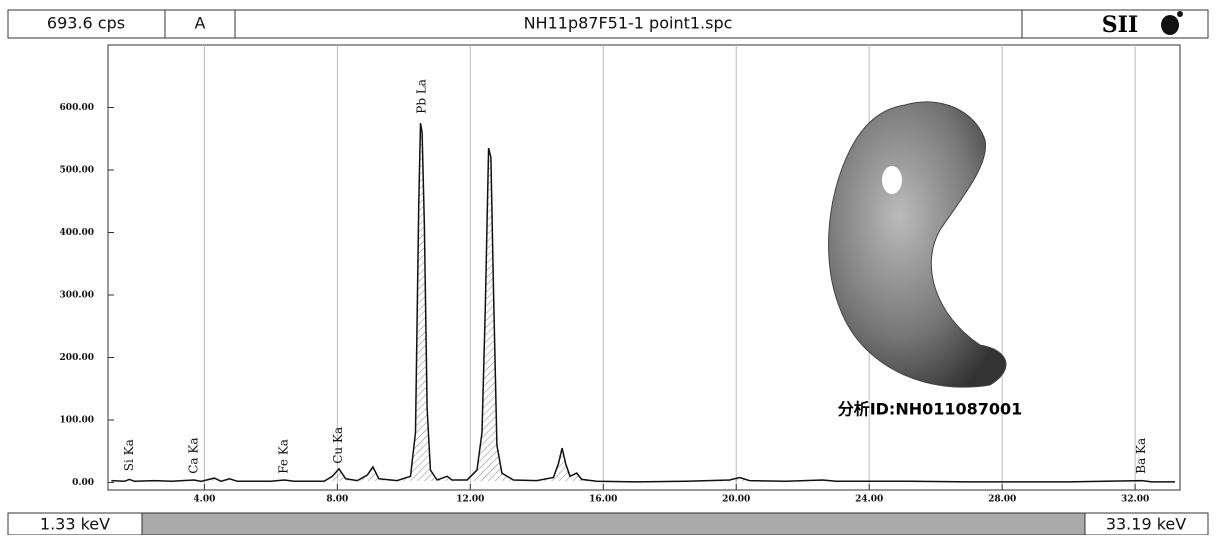 The image size is (1216, 539). Describe the element at coordinates (338, 445) in the screenshot. I see `element-label: Cu Ka` at that location.